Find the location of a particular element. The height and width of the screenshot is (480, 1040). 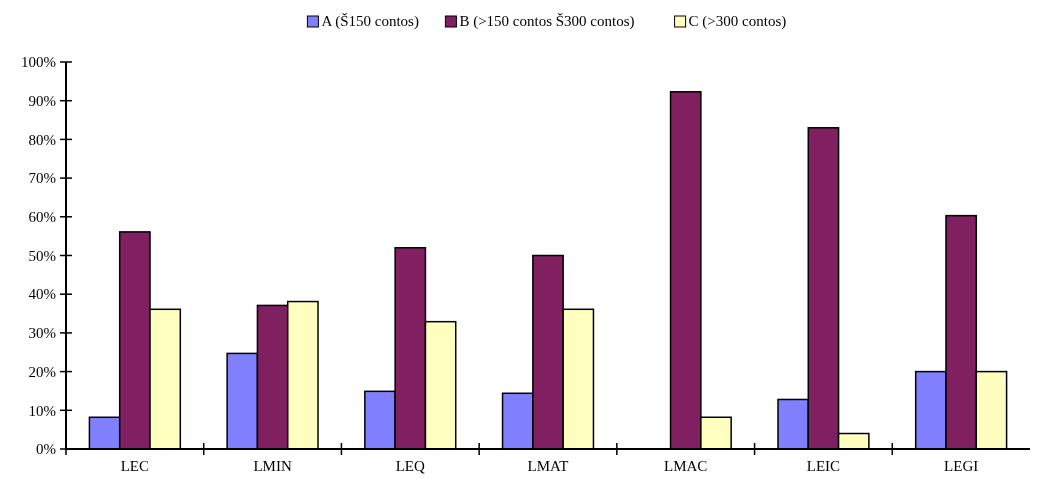

legend-label: B (>150 contos Š300 contos) is located at coordinates (547, 21).